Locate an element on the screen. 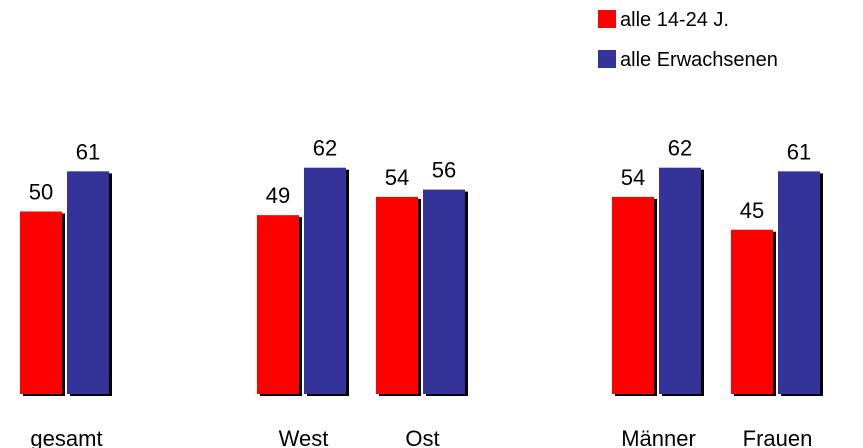 Image resolution: width=863 pixels, height=448 pixels. category-label-frauen: Frauen is located at coordinates (778, 437).